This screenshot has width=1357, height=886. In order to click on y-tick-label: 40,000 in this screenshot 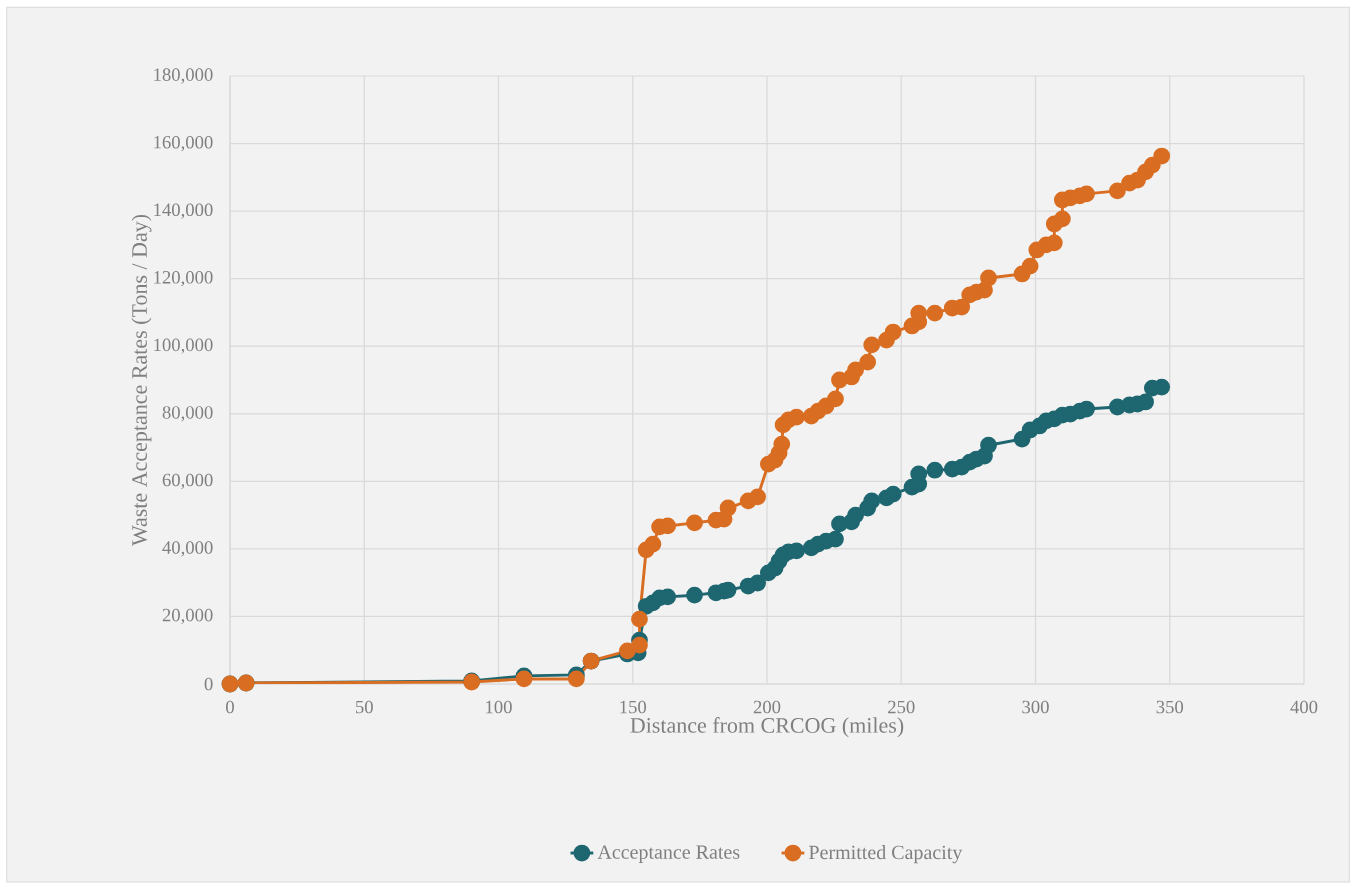, I will do `click(187, 549)`.